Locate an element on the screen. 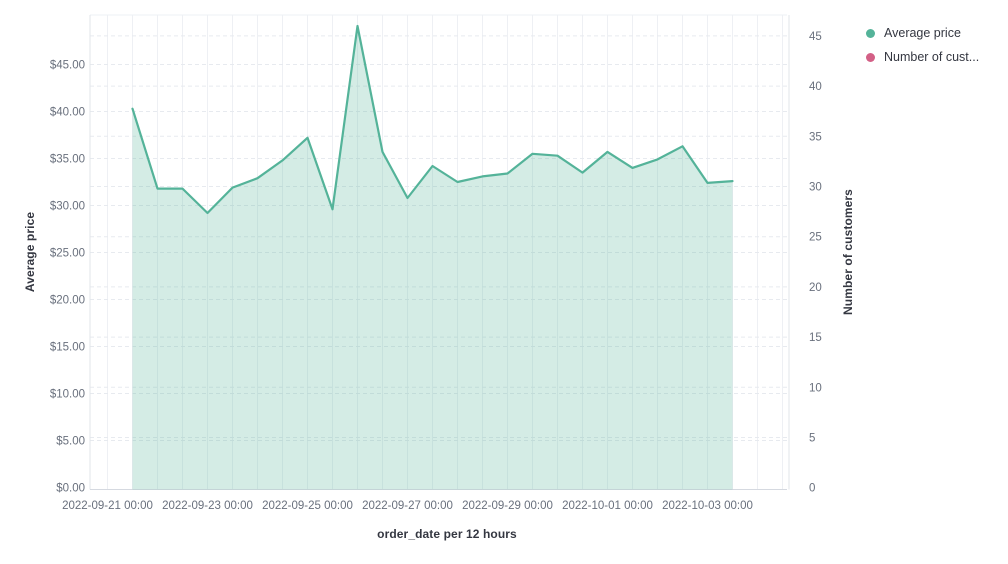 This screenshot has width=1008, height=564. x-axis-tick-label: 2022-09-21 00:00 is located at coordinates (107, 506).